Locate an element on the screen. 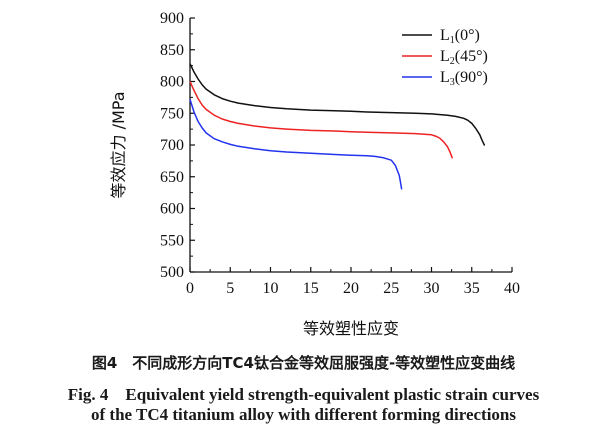  y-tick-label: 600 is located at coordinates (172, 209).